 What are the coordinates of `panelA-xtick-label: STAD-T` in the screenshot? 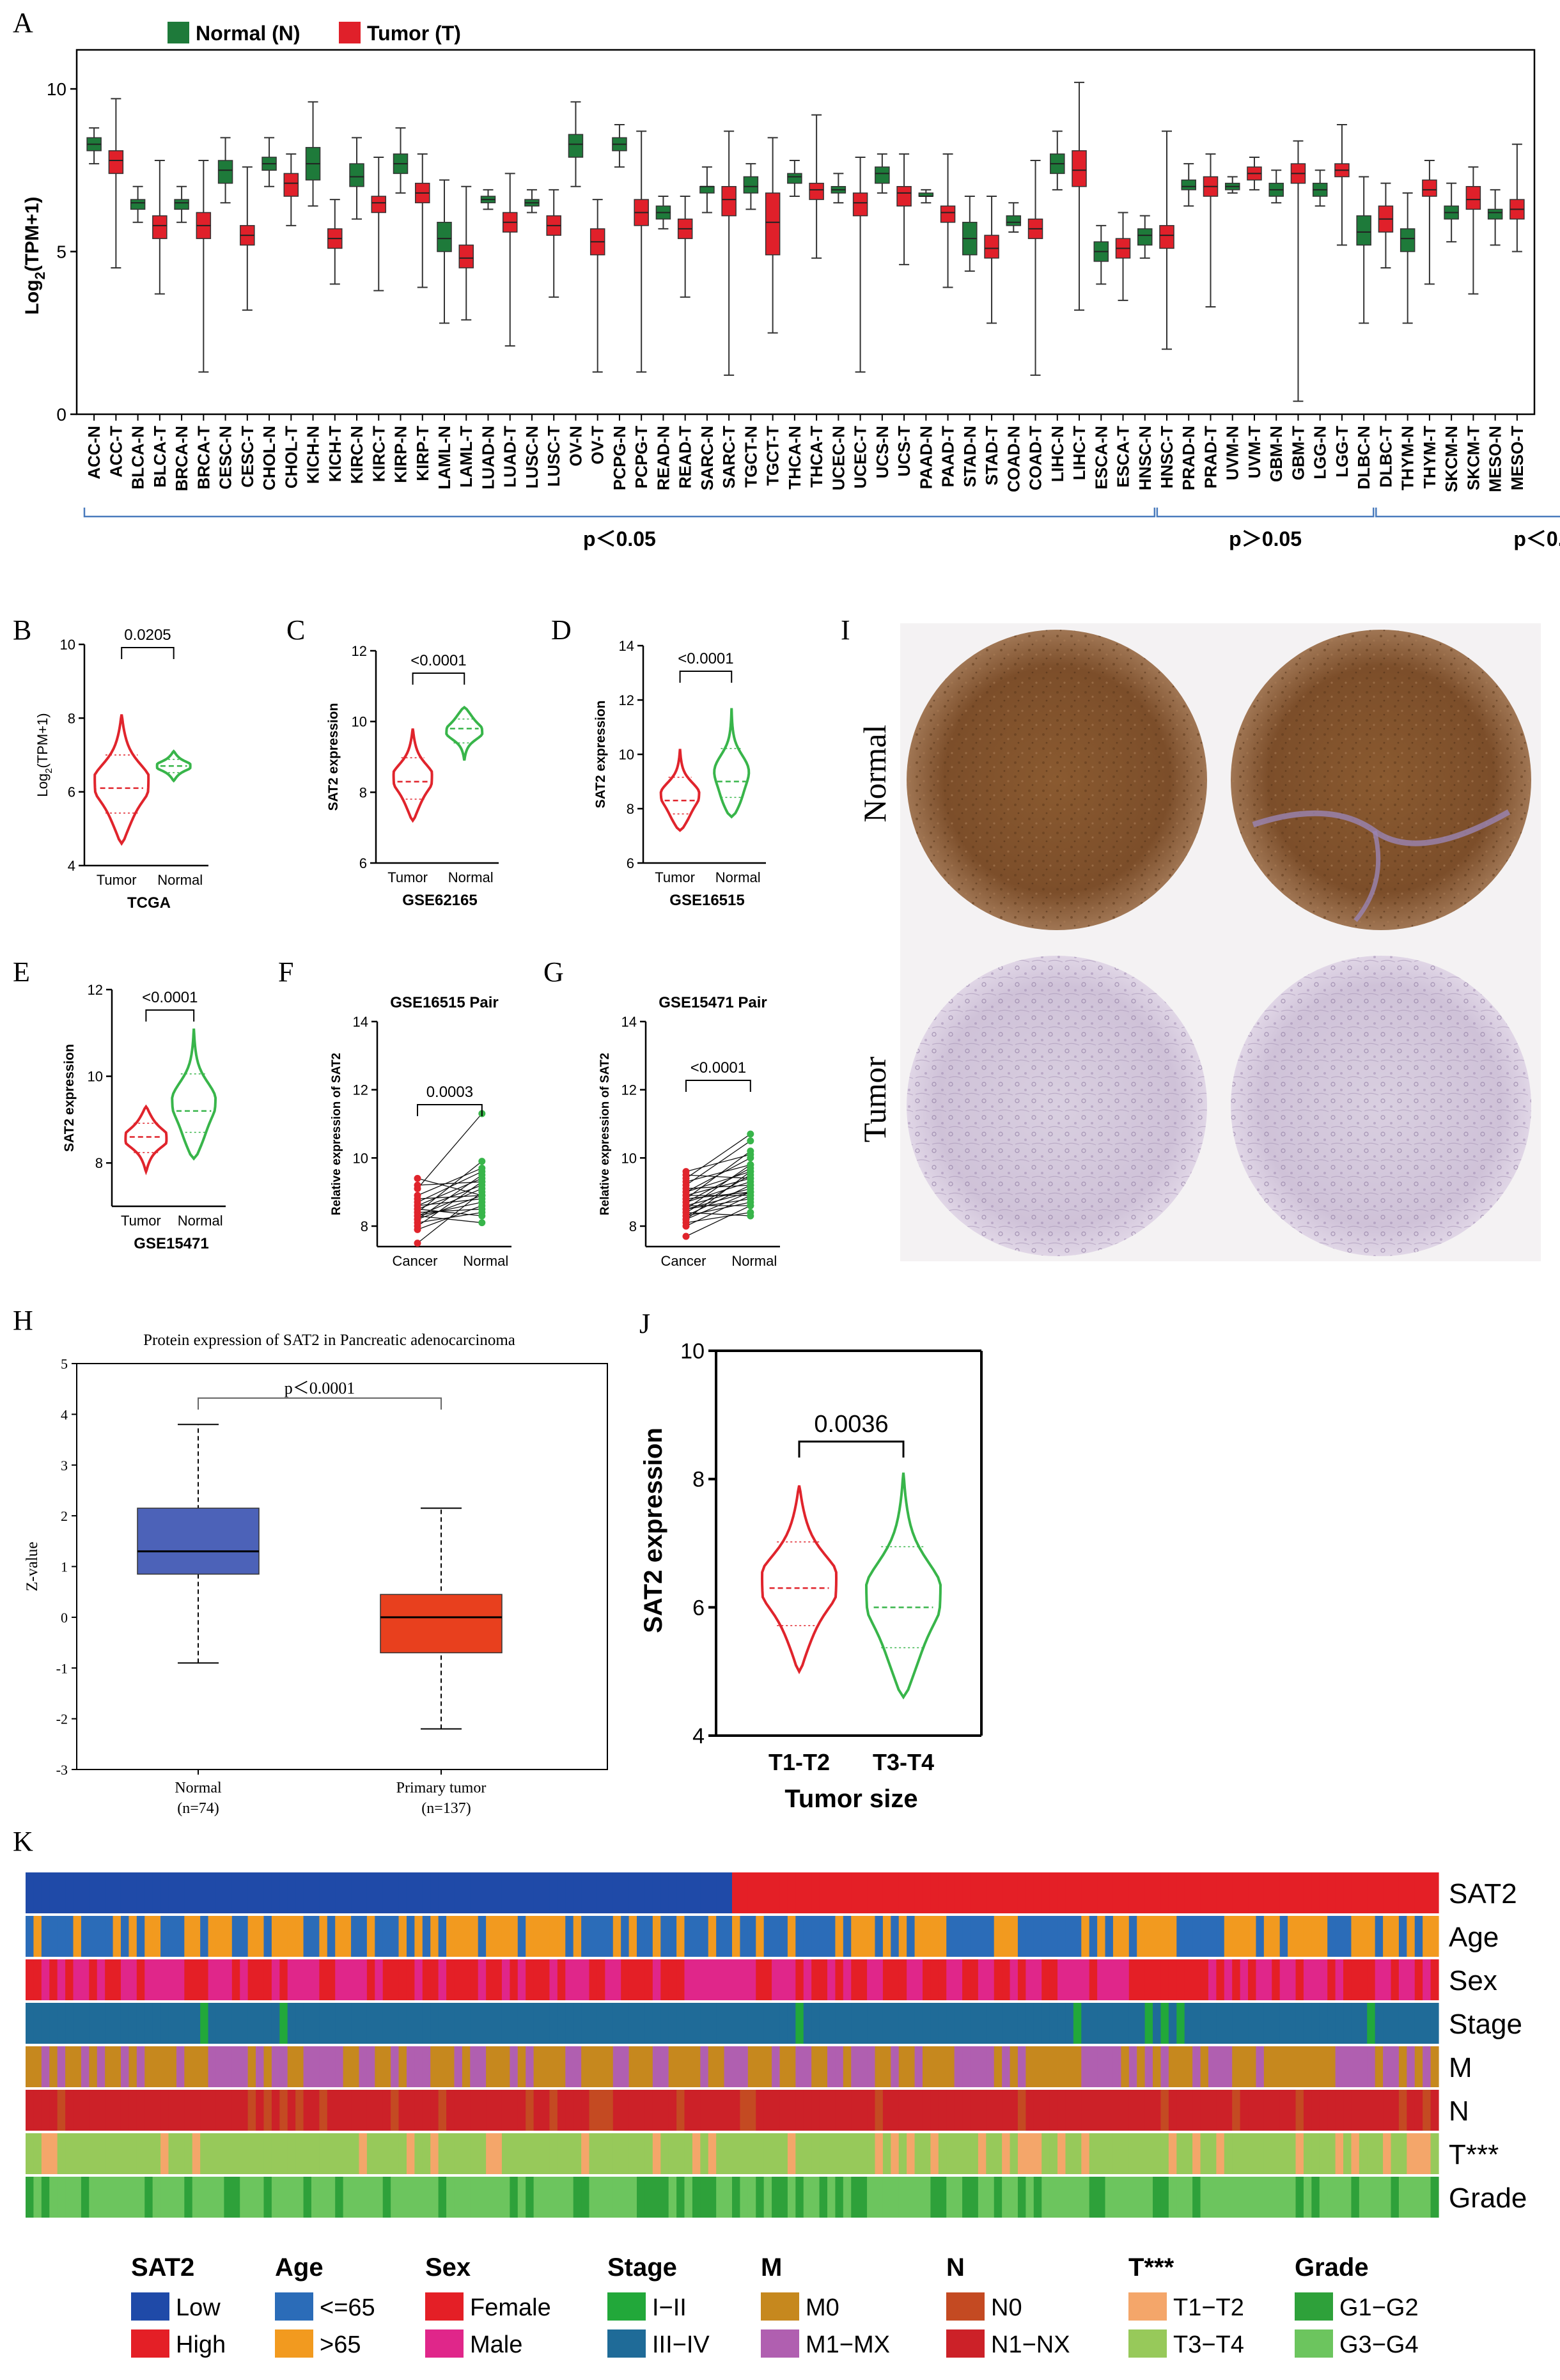 It's located at (992, 456).